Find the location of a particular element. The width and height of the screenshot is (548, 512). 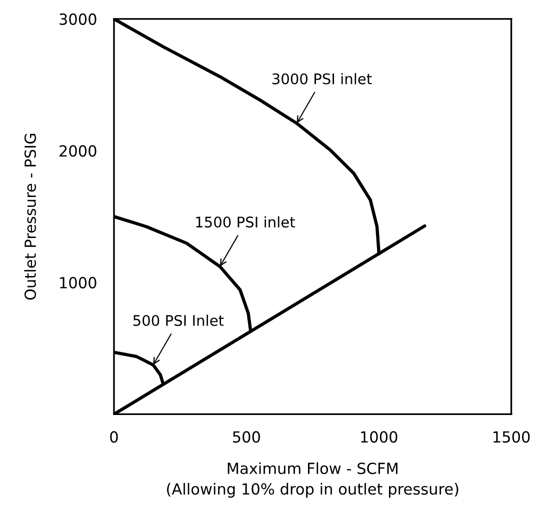

x-tick-label: 500 is located at coordinates (246, 437).